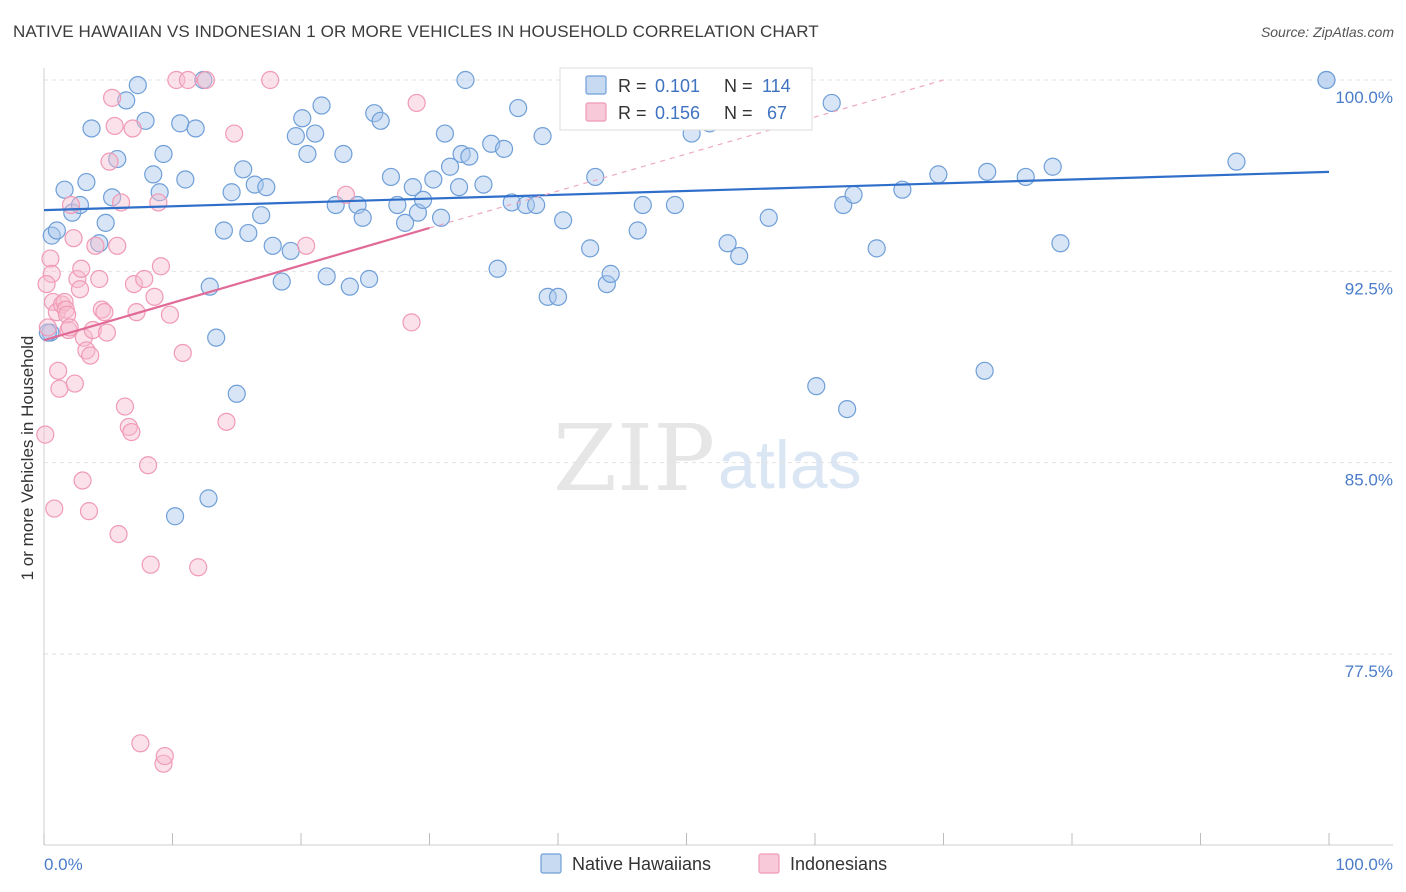 The width and height of the screenshot is (1406, 892). I want to click on watermark-atlas: atlas, so click(790, 465).